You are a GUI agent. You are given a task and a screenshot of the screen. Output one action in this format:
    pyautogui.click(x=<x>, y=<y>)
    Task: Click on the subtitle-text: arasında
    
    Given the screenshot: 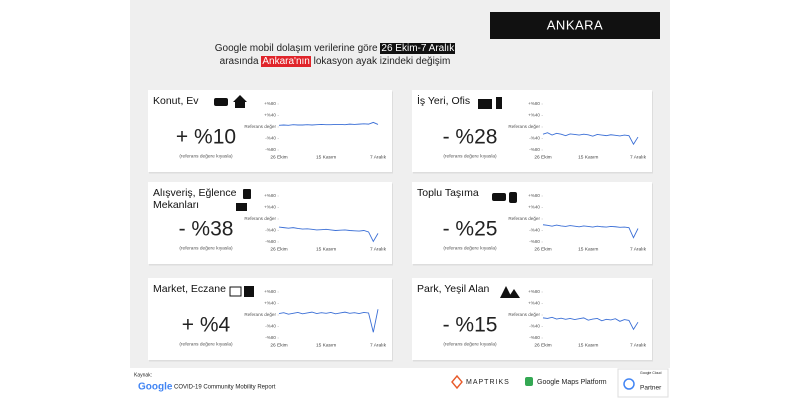 What is the action you would take?
    pyautogui.click(x=240, y=61)
    